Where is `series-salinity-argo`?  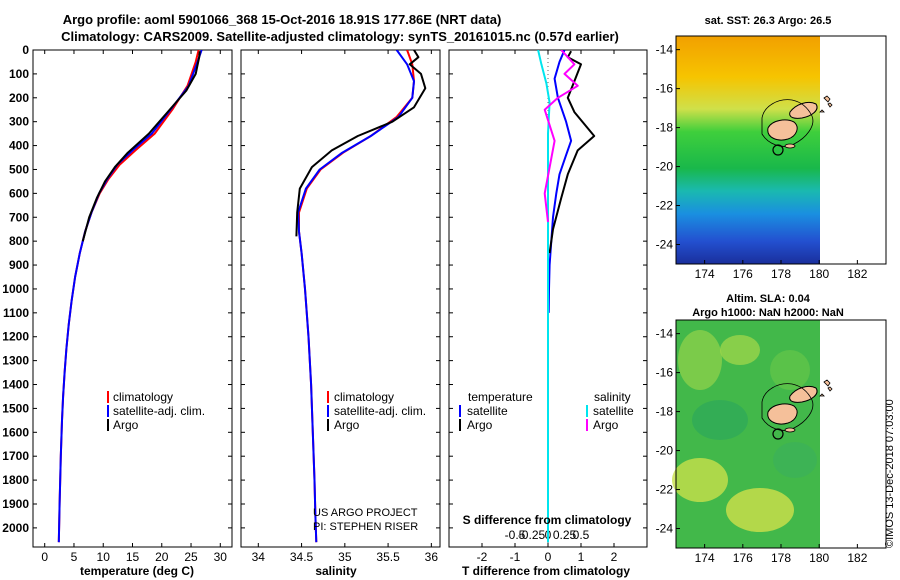
series-salinity-argo is located at coordinates (561, 136).